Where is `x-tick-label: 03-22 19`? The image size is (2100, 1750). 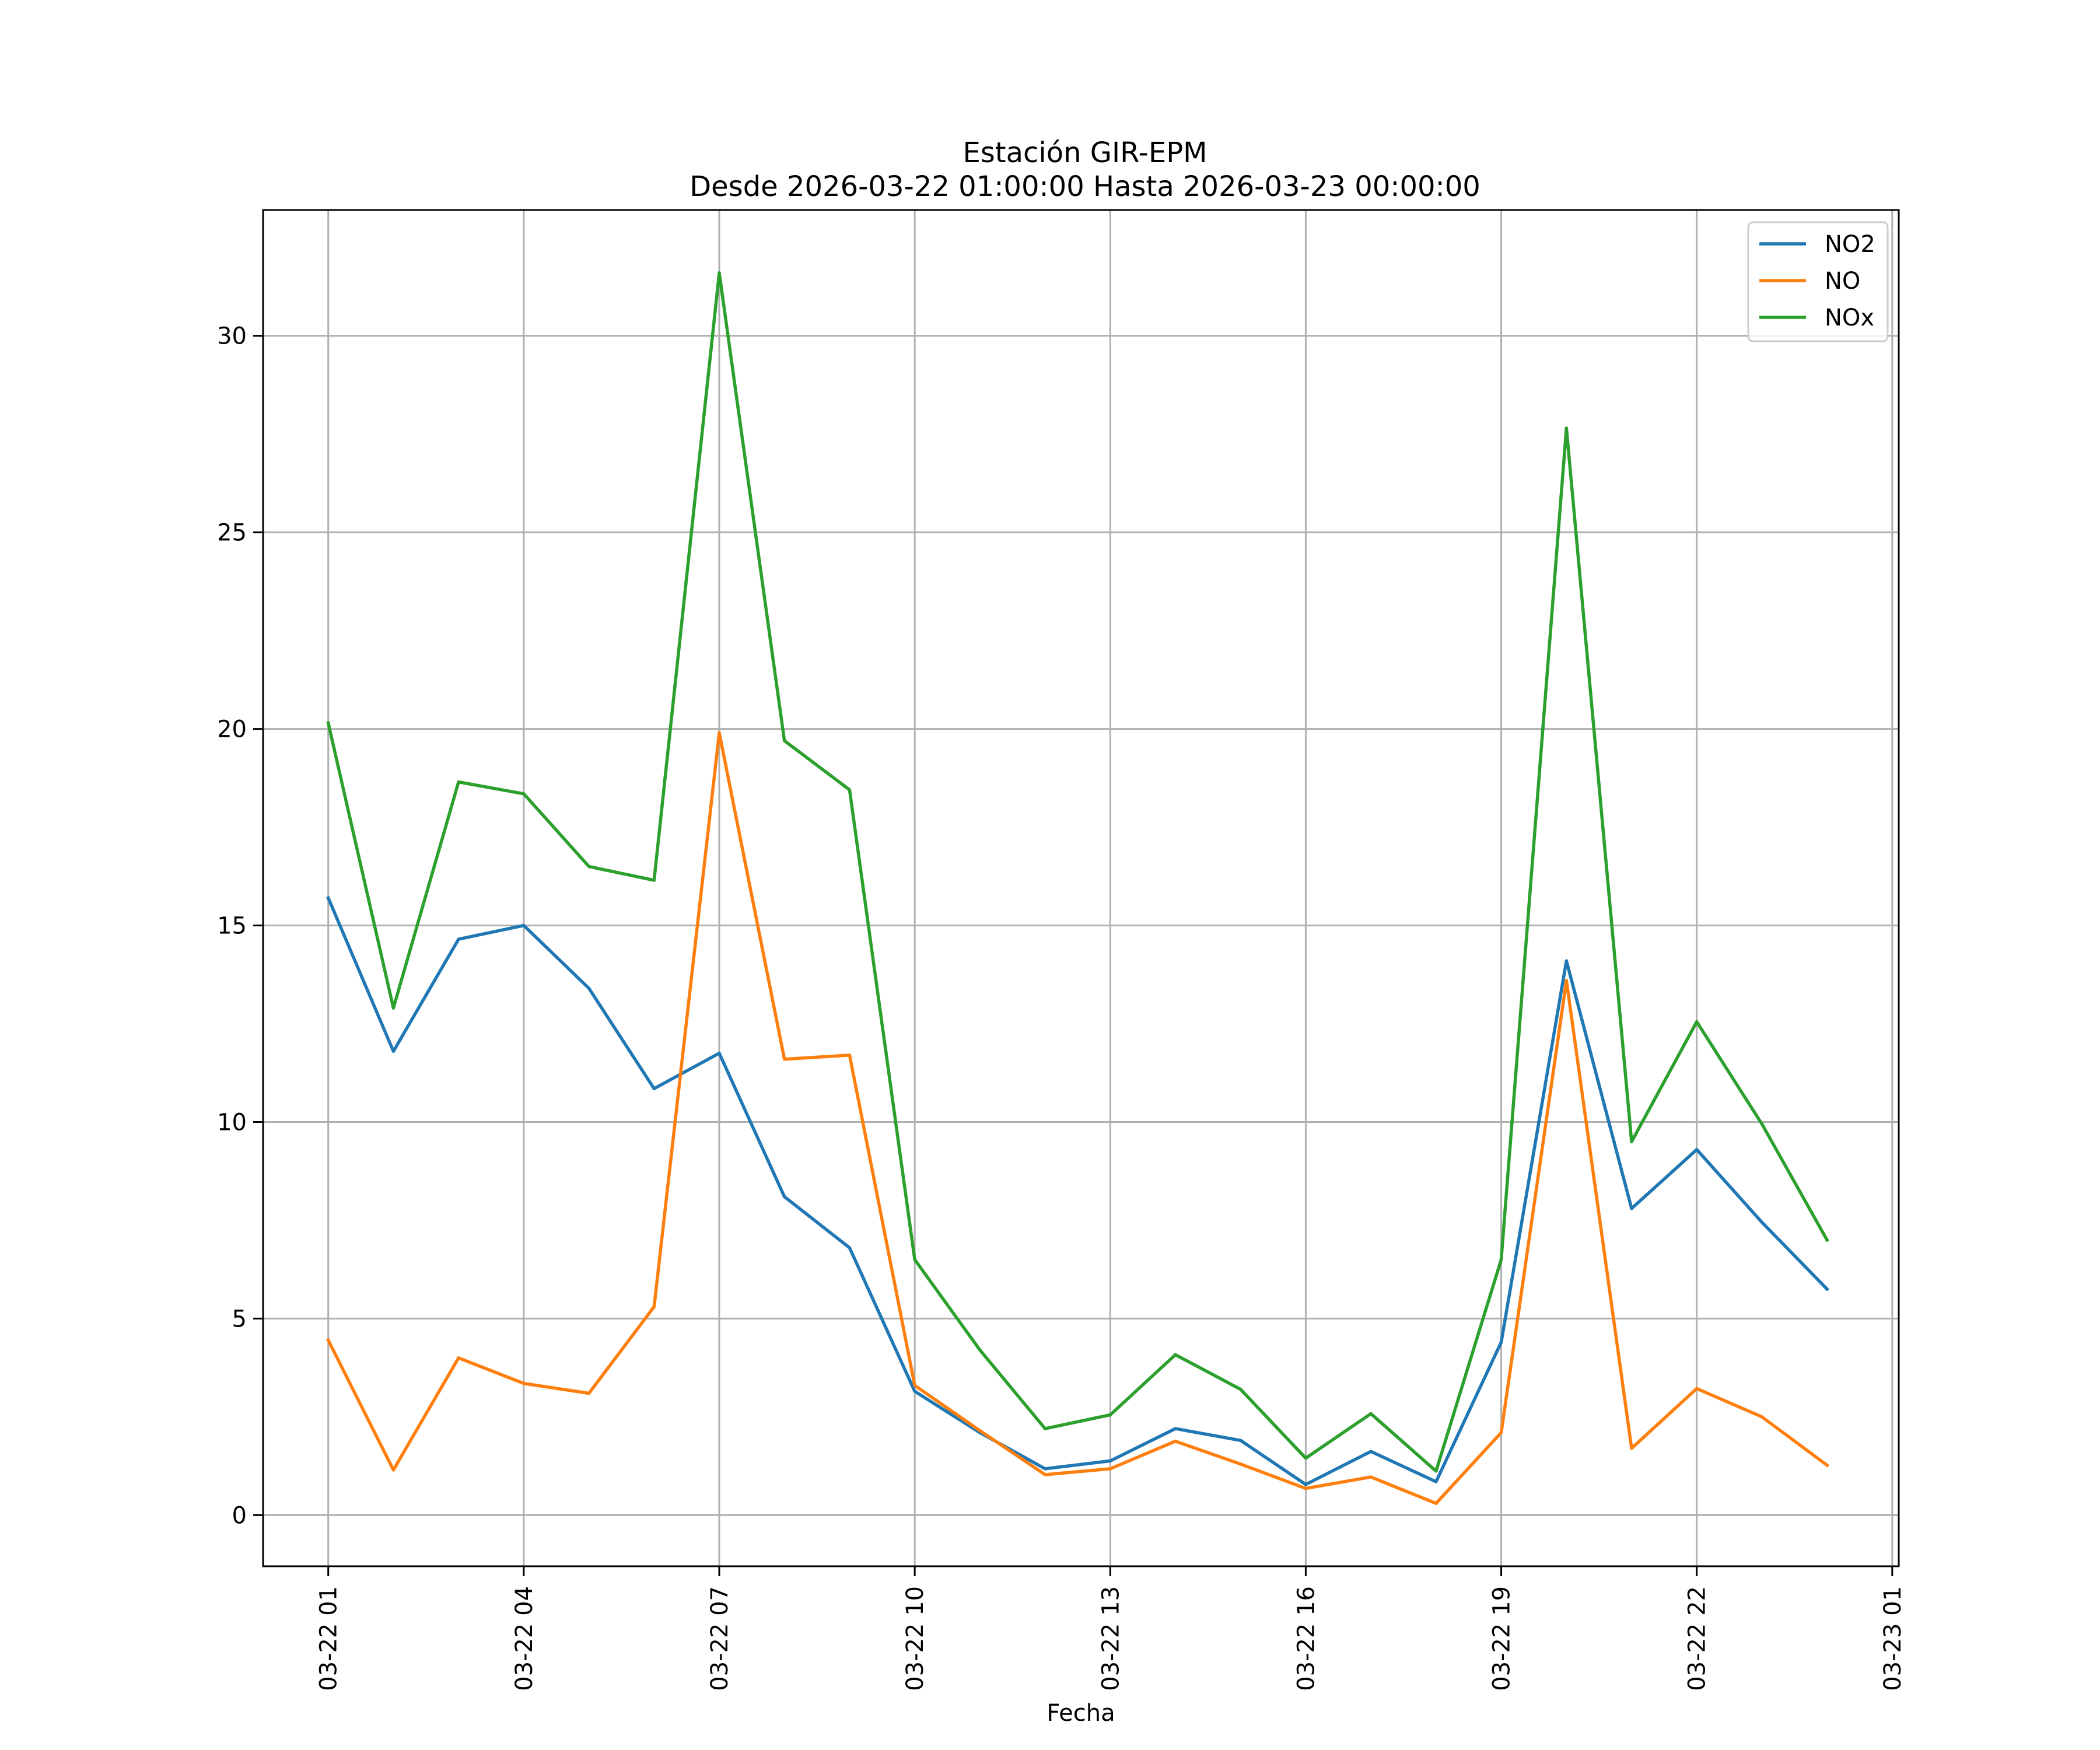
x-tick-label: 03-22 19 is located at coordinates (1503, 1638).